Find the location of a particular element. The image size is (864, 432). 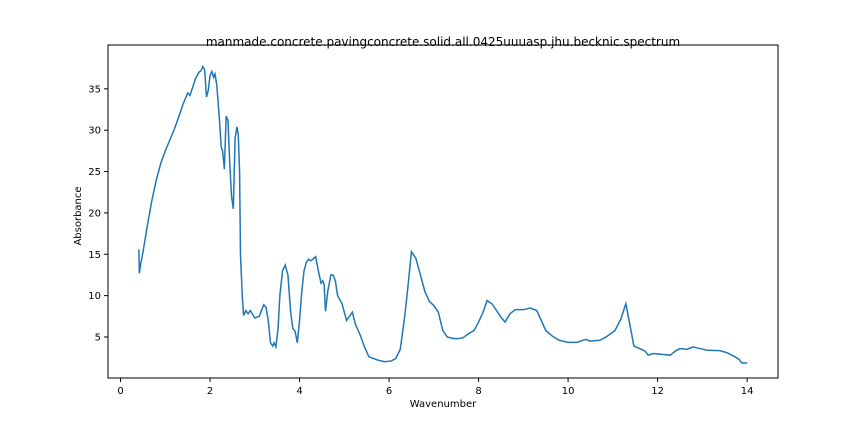

y-tick-label: 20 is located at coordinates (94, 213).